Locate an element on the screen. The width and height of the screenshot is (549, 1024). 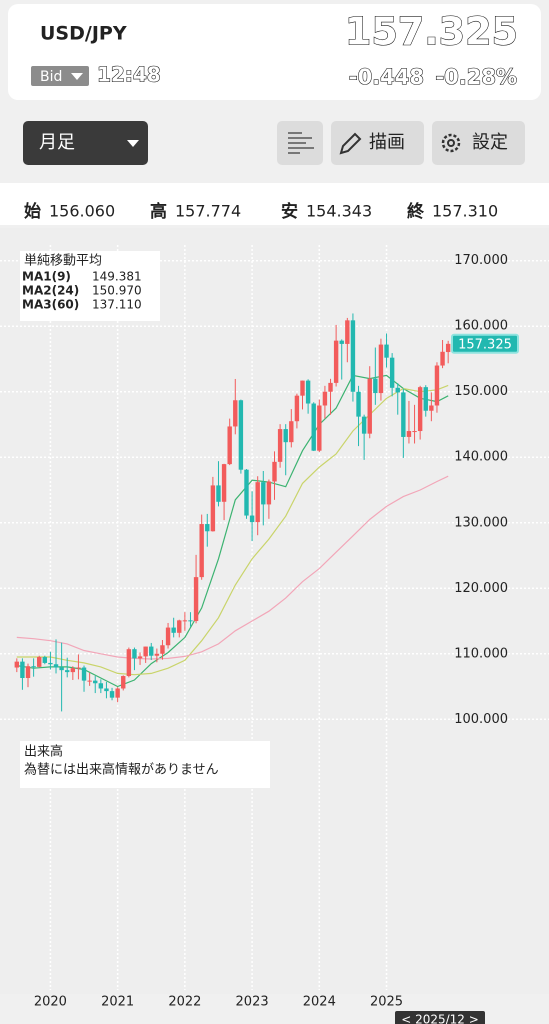
price-tag-label: 157.325 is located at coordinates (485, 344).